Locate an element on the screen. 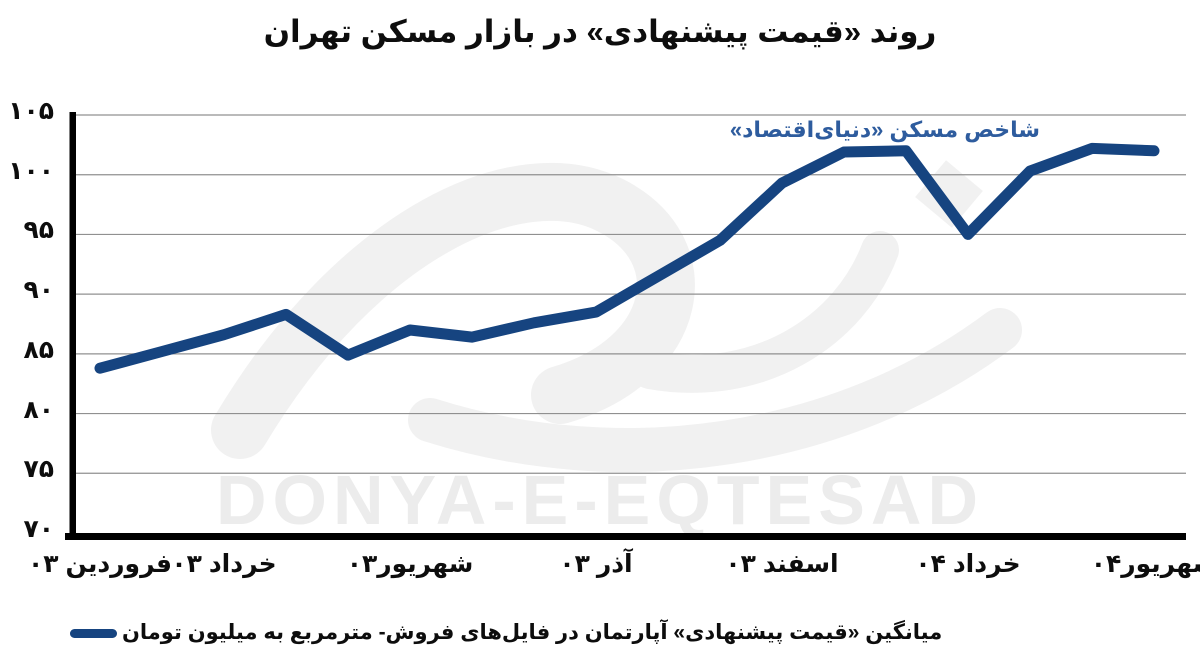 This screenshot has width=1200, height=663. y-axis-label: ۱۰۰ is located at coordinates (31, 170).